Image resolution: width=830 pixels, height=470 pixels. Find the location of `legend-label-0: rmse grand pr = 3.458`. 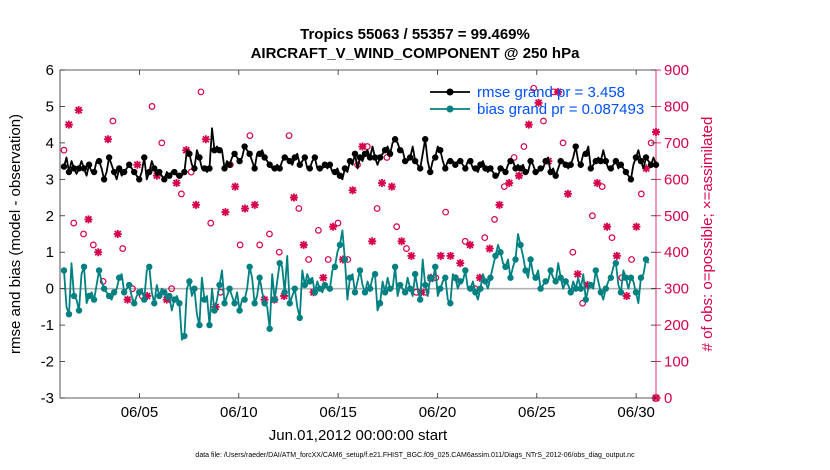

legend-label-0: rmse grand pr = 3.458 is located at coordinates (551, 92).